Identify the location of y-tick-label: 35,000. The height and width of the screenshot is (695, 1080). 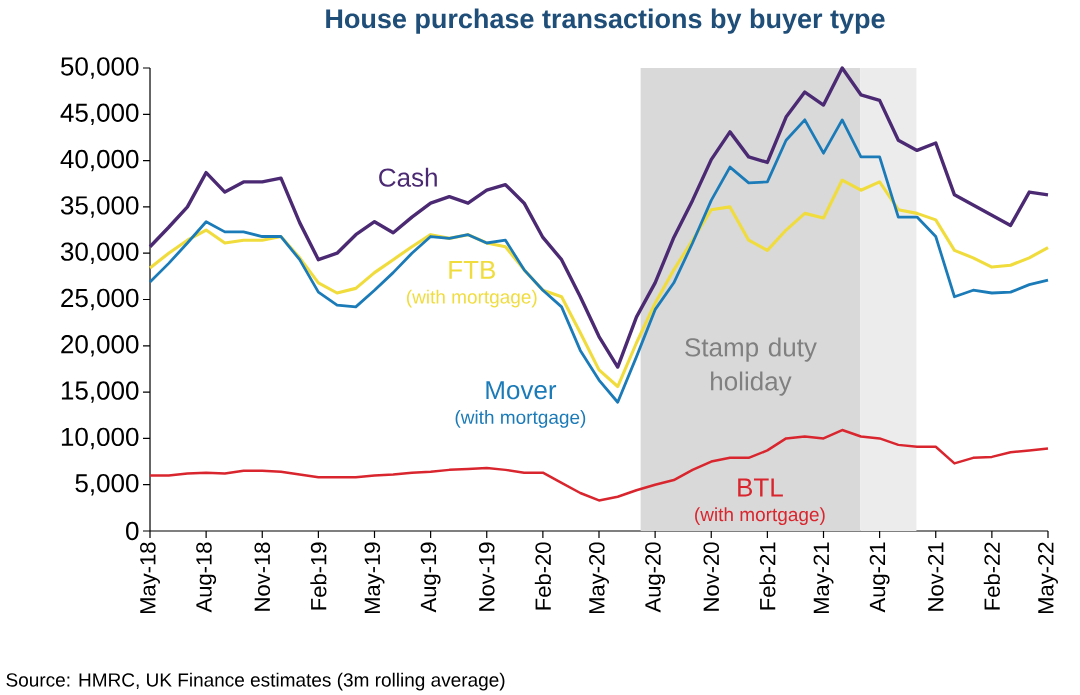
(99, 207).